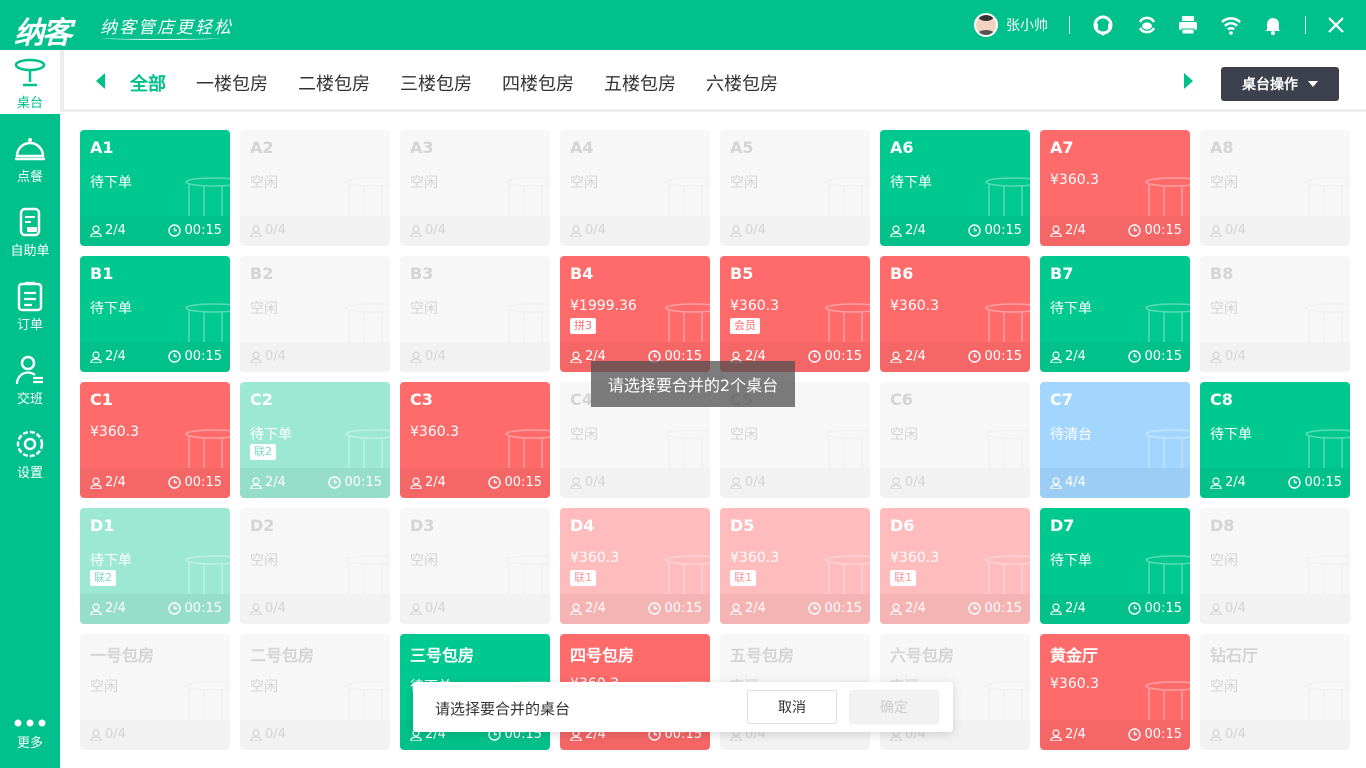 The height and width of the screenshot is (768, 1366). I want to click on table-card: C7 待清台 4/4, so click(1115, 440).